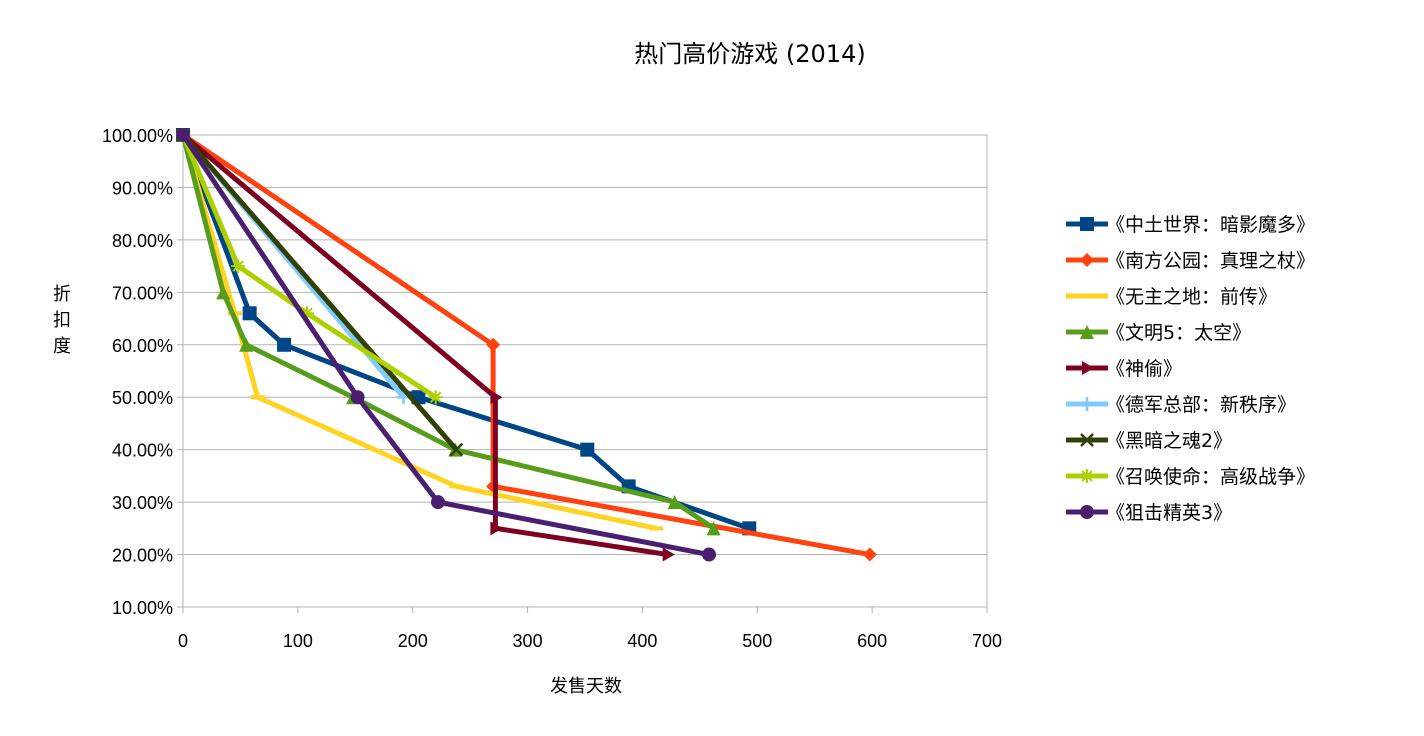 Image resolution: width=1424 pixels, height=736 pixels. What do you see at coordinates (298, 641) in the screenshot?
I see `x-tick-label: 100` at bounding box center [298, 641].